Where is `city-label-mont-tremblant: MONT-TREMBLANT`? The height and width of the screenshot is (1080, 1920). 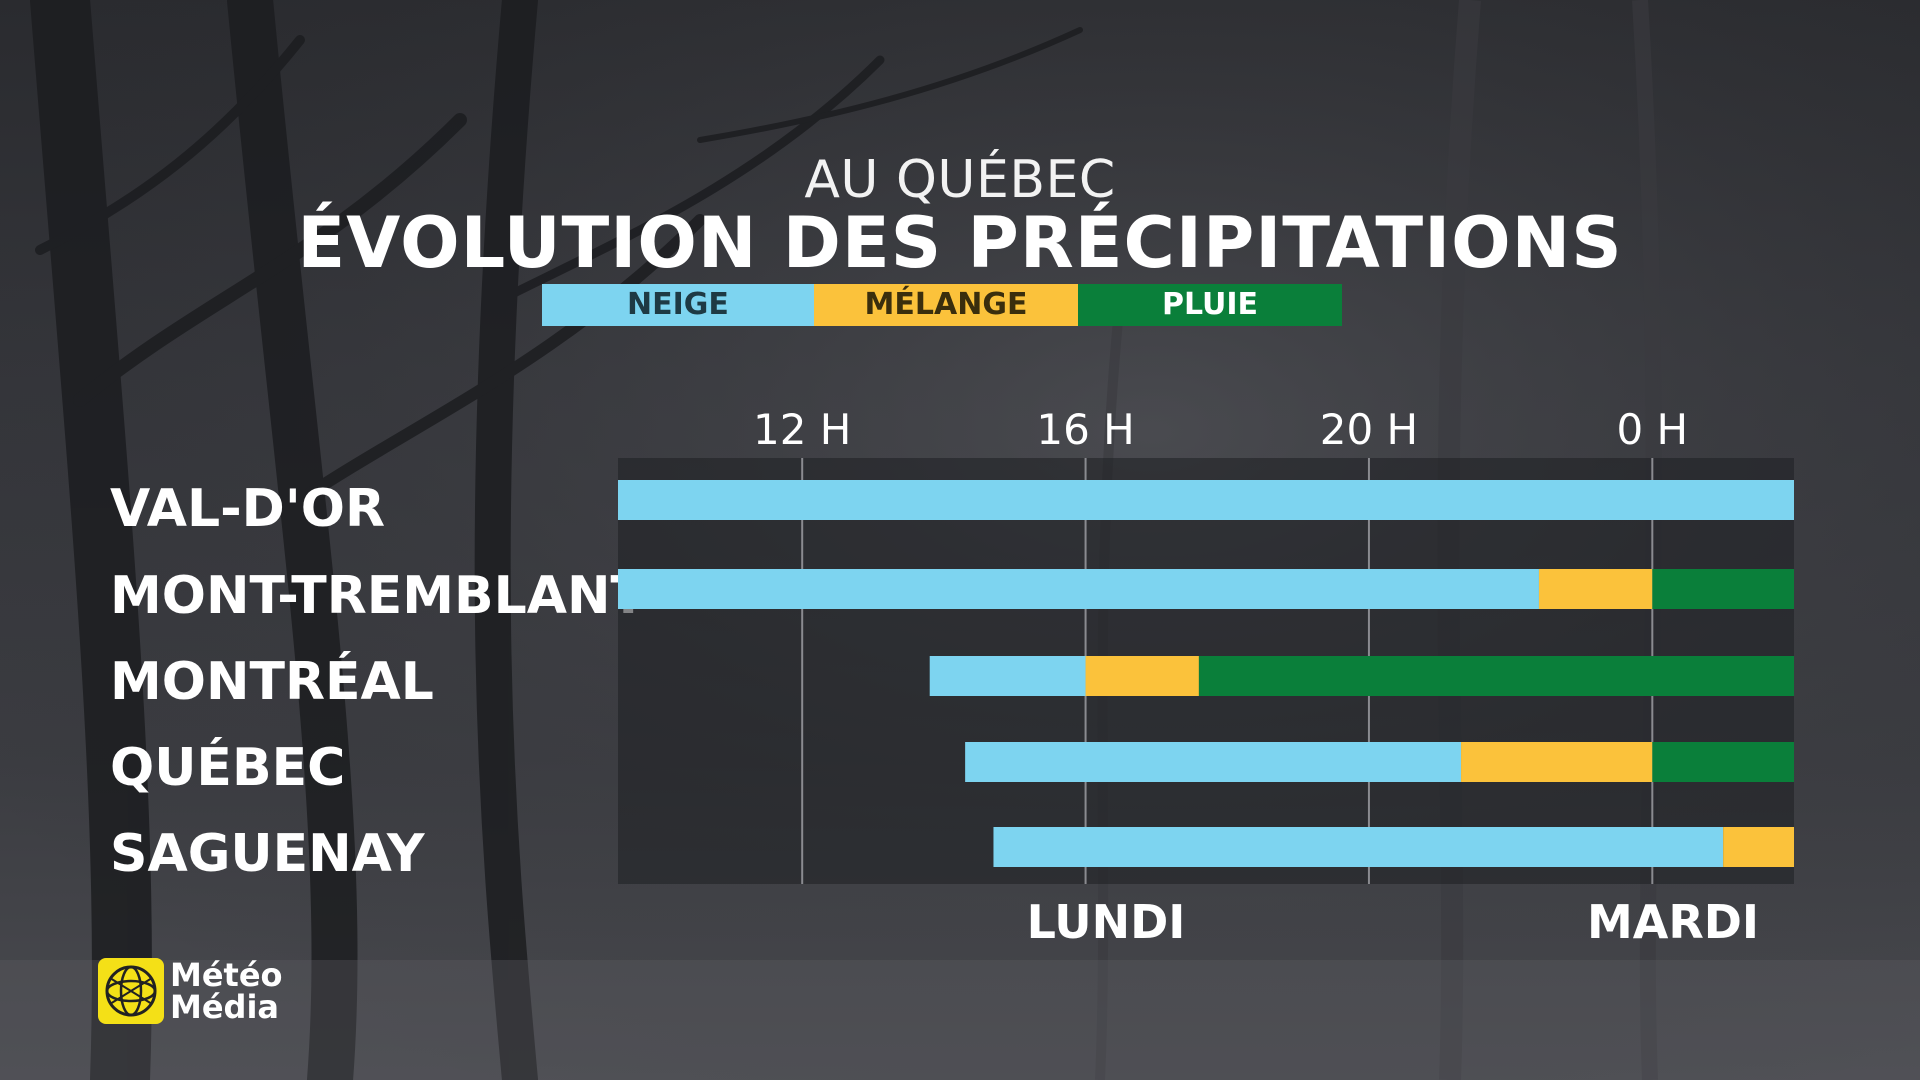
city-label-mont-tremblant: MONT-TREMBLANT is located at coordinates (378, 596).